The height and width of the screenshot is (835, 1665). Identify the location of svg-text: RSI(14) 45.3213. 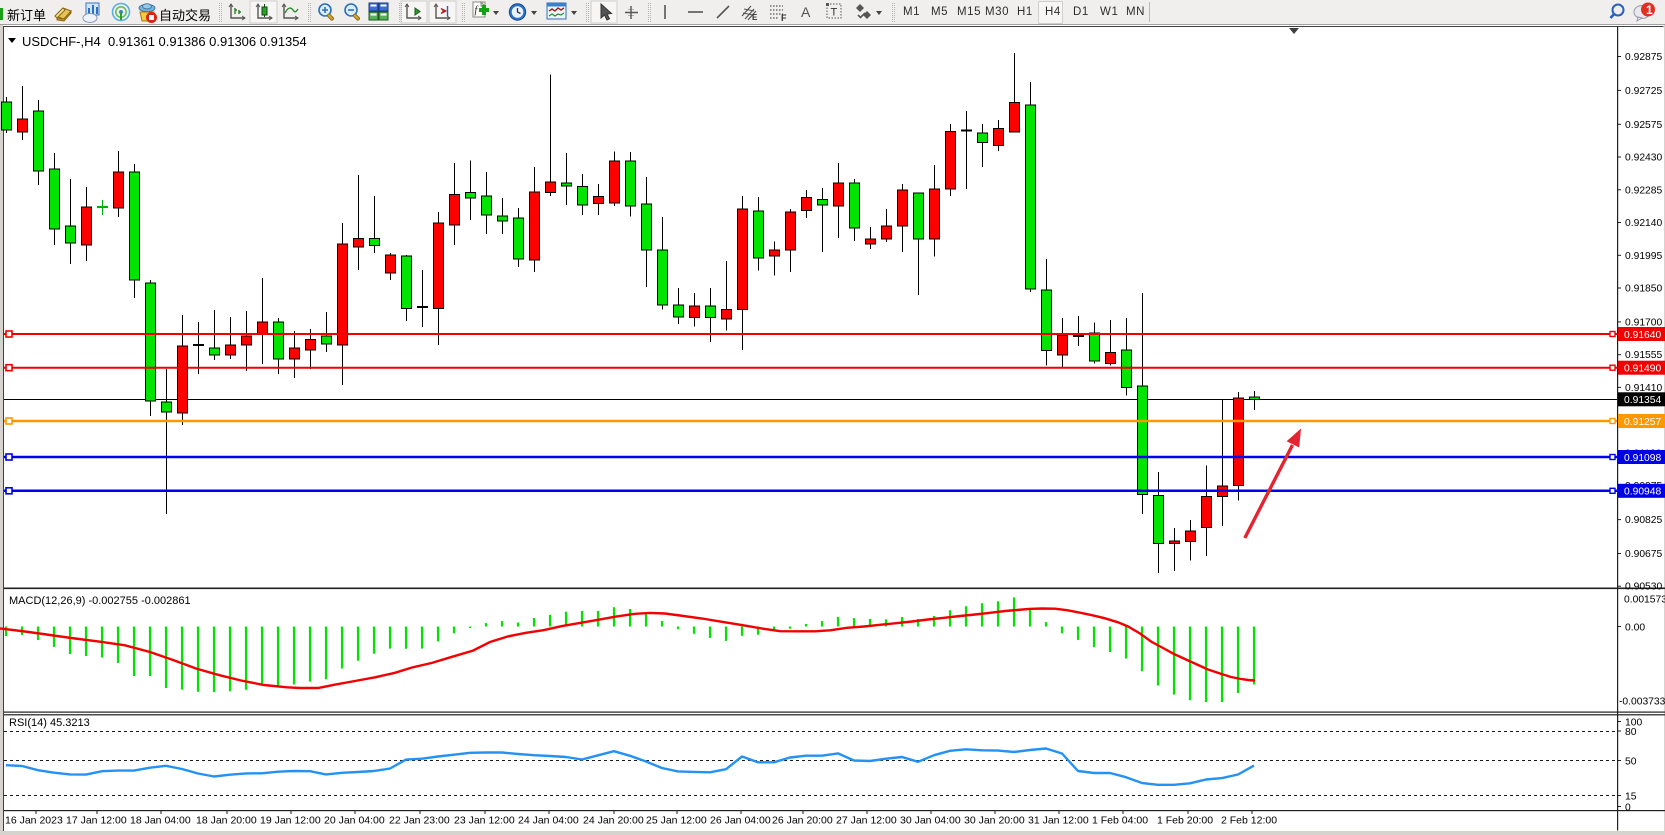
(49, 723).